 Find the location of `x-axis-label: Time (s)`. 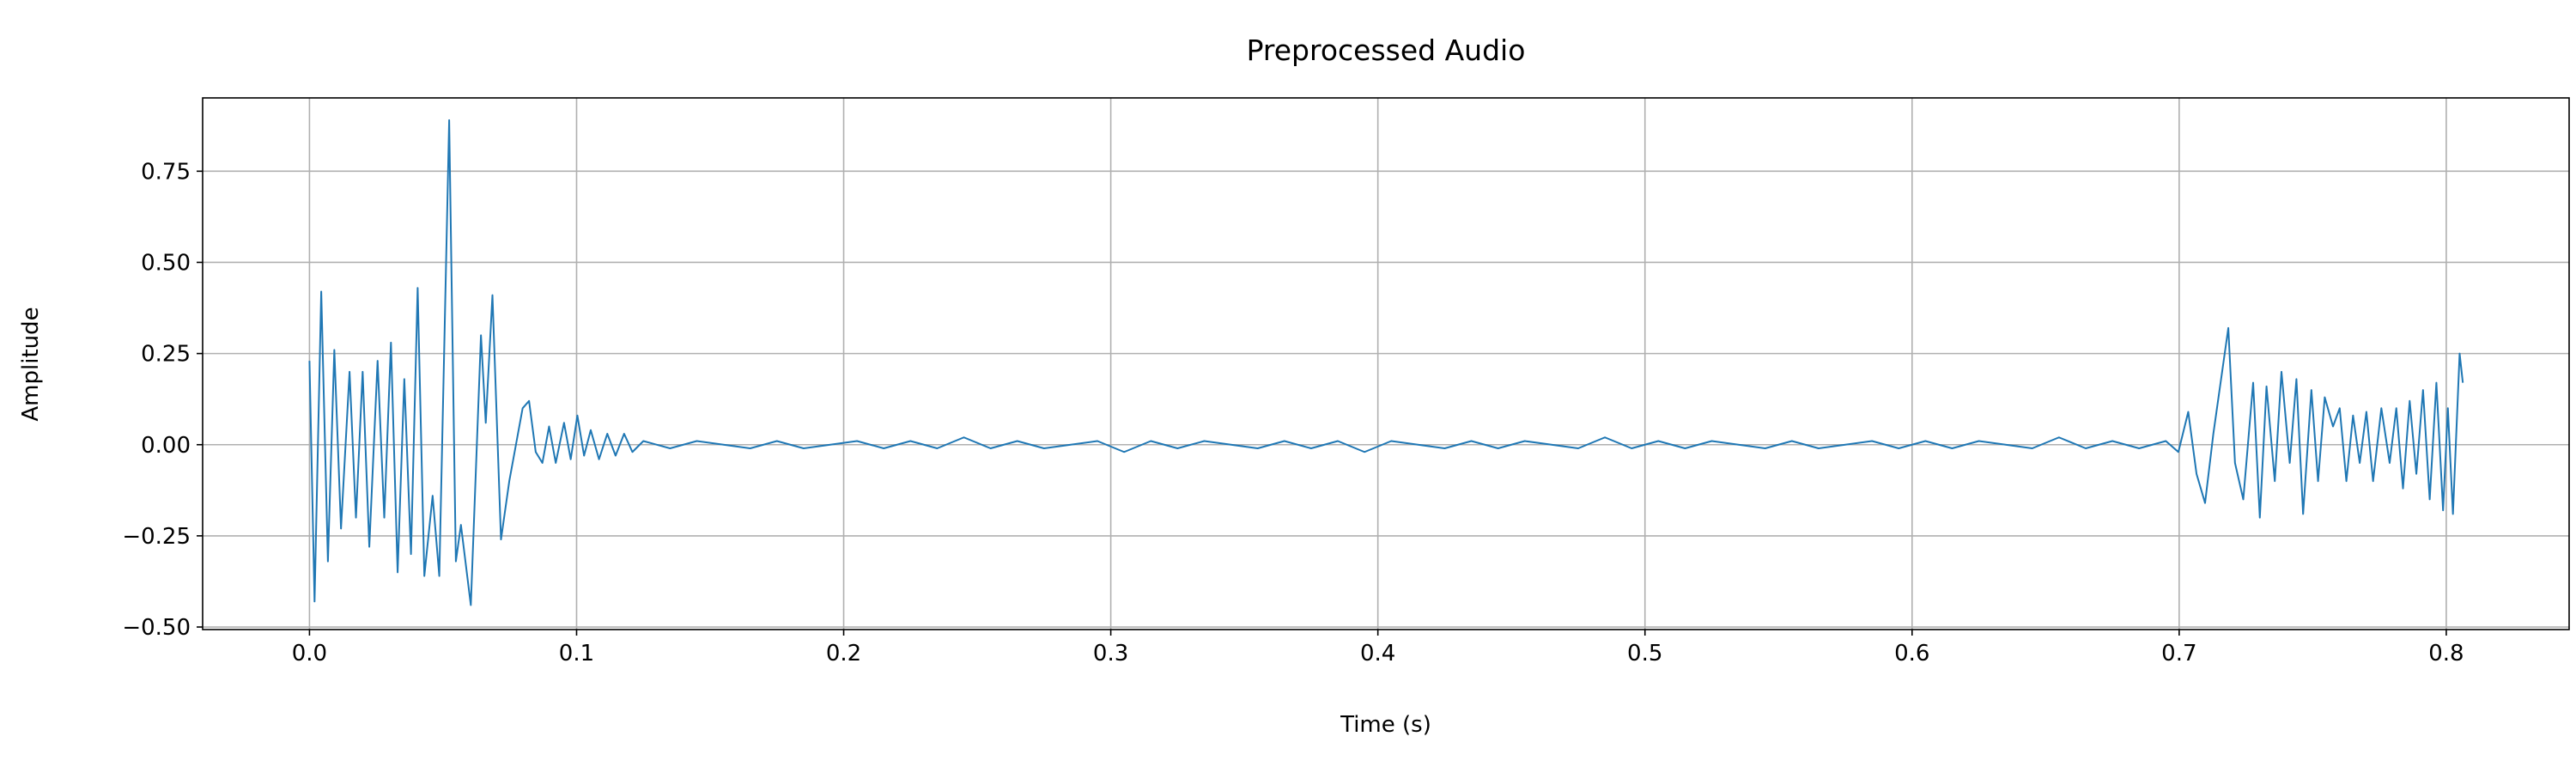

x-axis-label: Time (s) is located at coordinates (1385, 725).